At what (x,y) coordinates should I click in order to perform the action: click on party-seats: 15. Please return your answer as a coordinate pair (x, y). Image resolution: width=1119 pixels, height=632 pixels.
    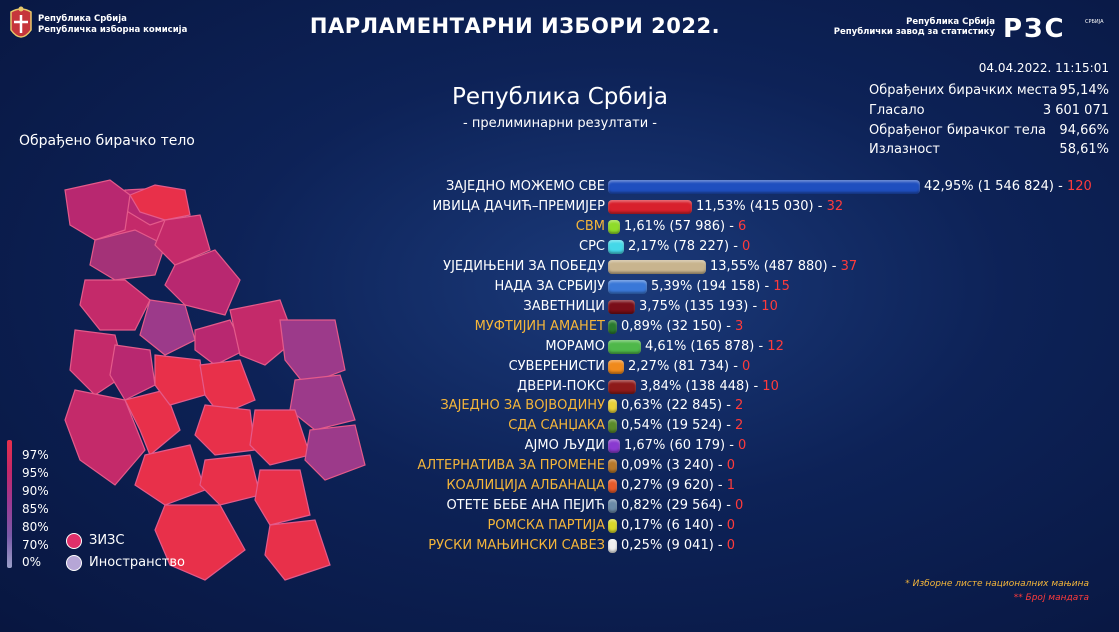
    Looking at the image, I should click on (781, 286).